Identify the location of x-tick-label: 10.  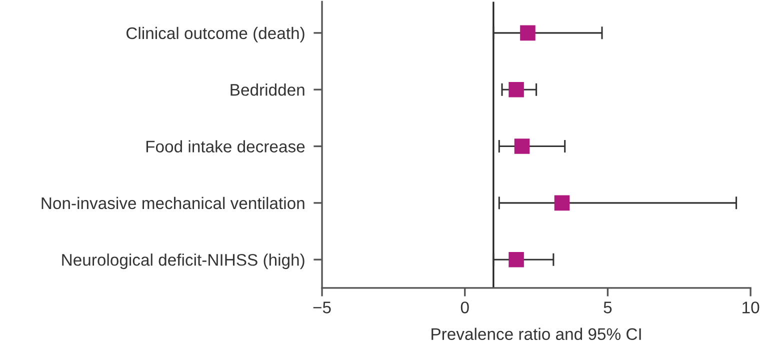
(751, 308).